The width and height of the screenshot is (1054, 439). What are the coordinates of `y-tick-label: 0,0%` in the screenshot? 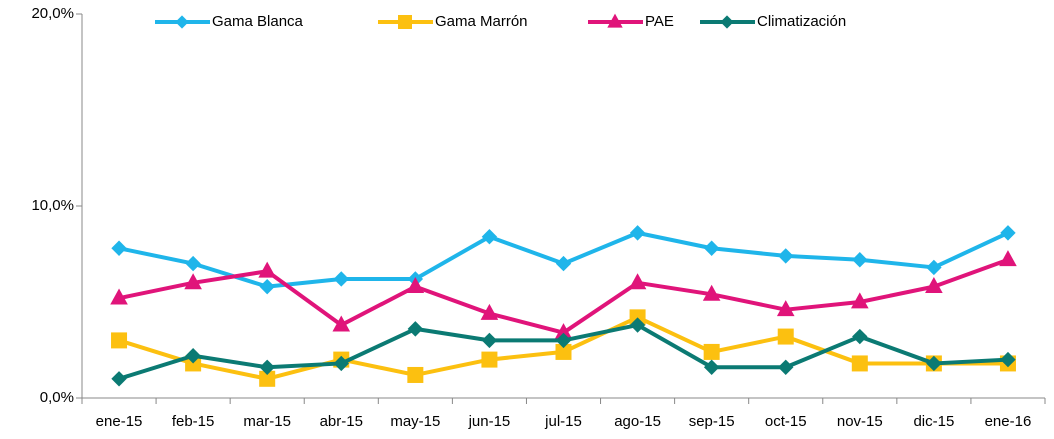 It's located at (57, 397).